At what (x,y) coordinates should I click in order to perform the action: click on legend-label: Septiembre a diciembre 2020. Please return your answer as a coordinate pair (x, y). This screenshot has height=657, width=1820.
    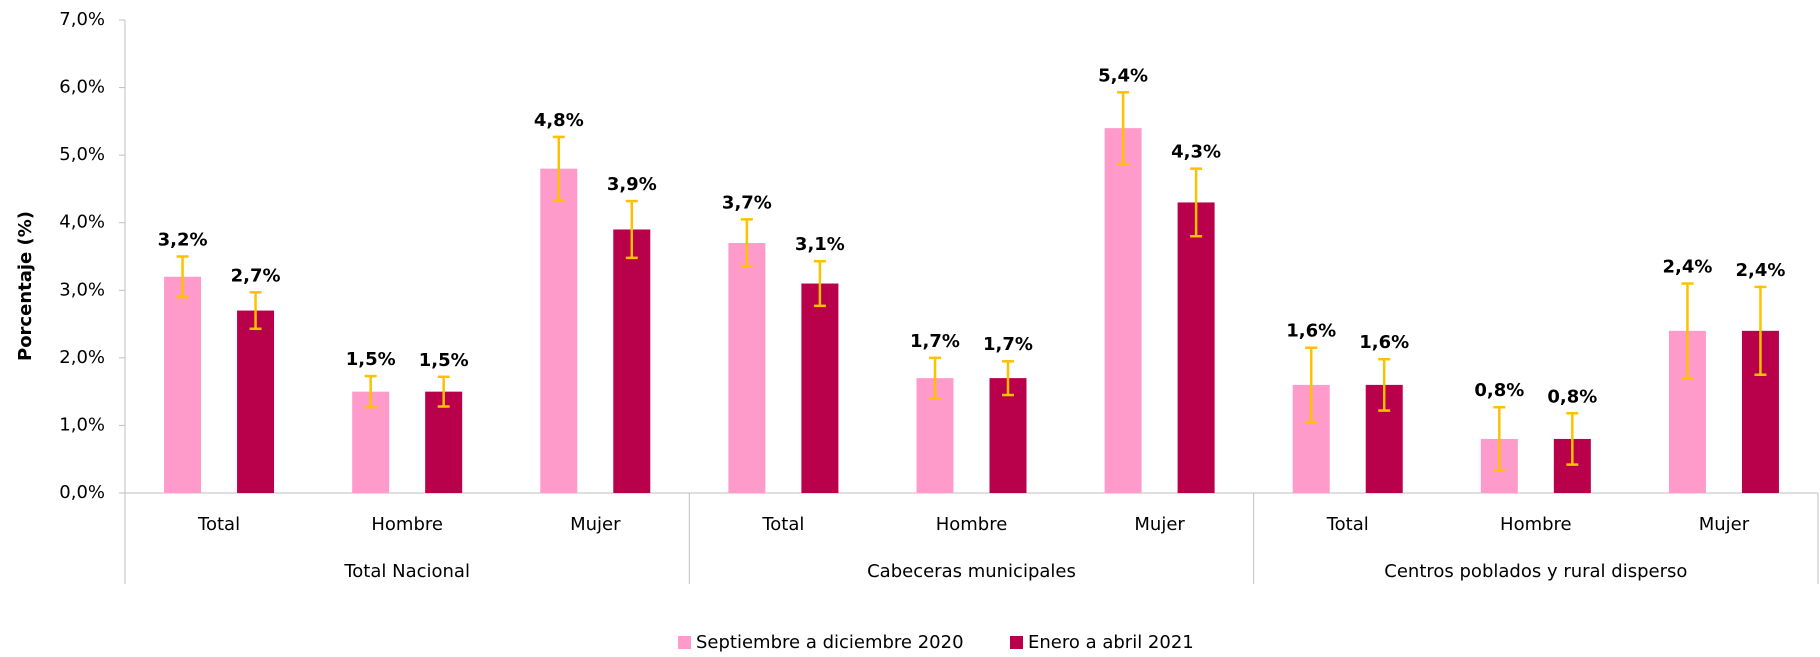
    Looking at the image, I should click on (830, 642).